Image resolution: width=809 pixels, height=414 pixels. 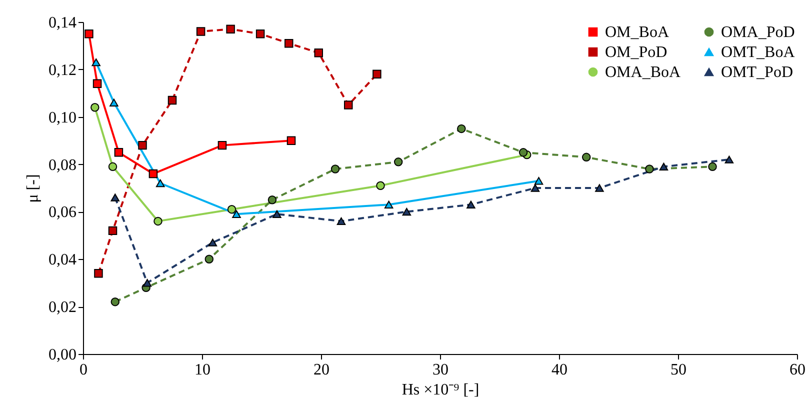 What do you see at coordinates (643, 72) in the screenshot?
I see `legend-label: OMA_BoA` at bounding box center [643, 72].